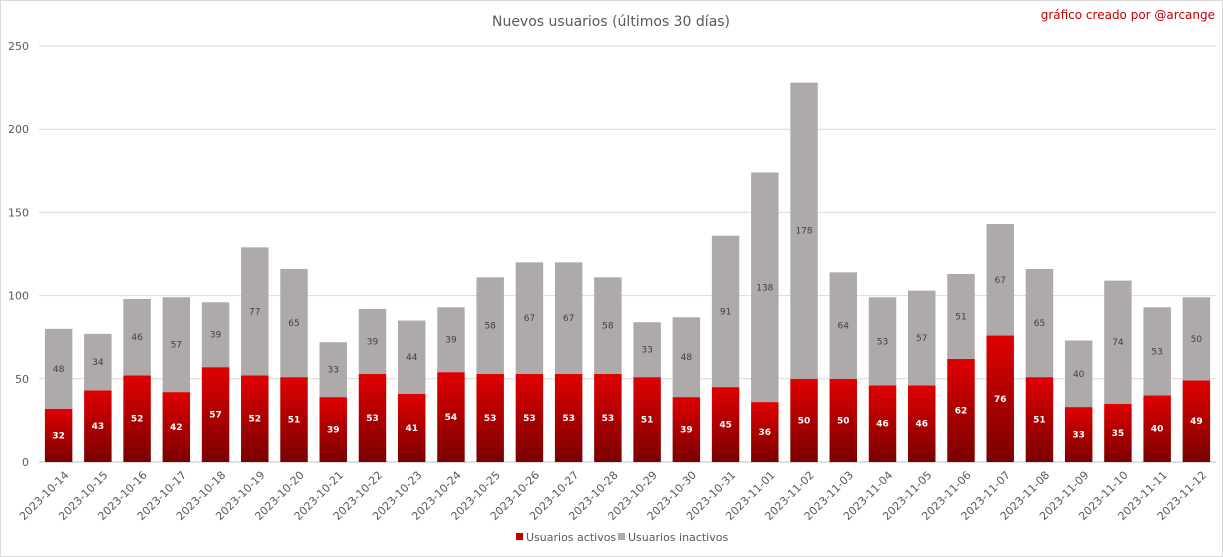 The image size is (1223, 557). I want to click on data-label-inactive: 48, so click(59, 370).